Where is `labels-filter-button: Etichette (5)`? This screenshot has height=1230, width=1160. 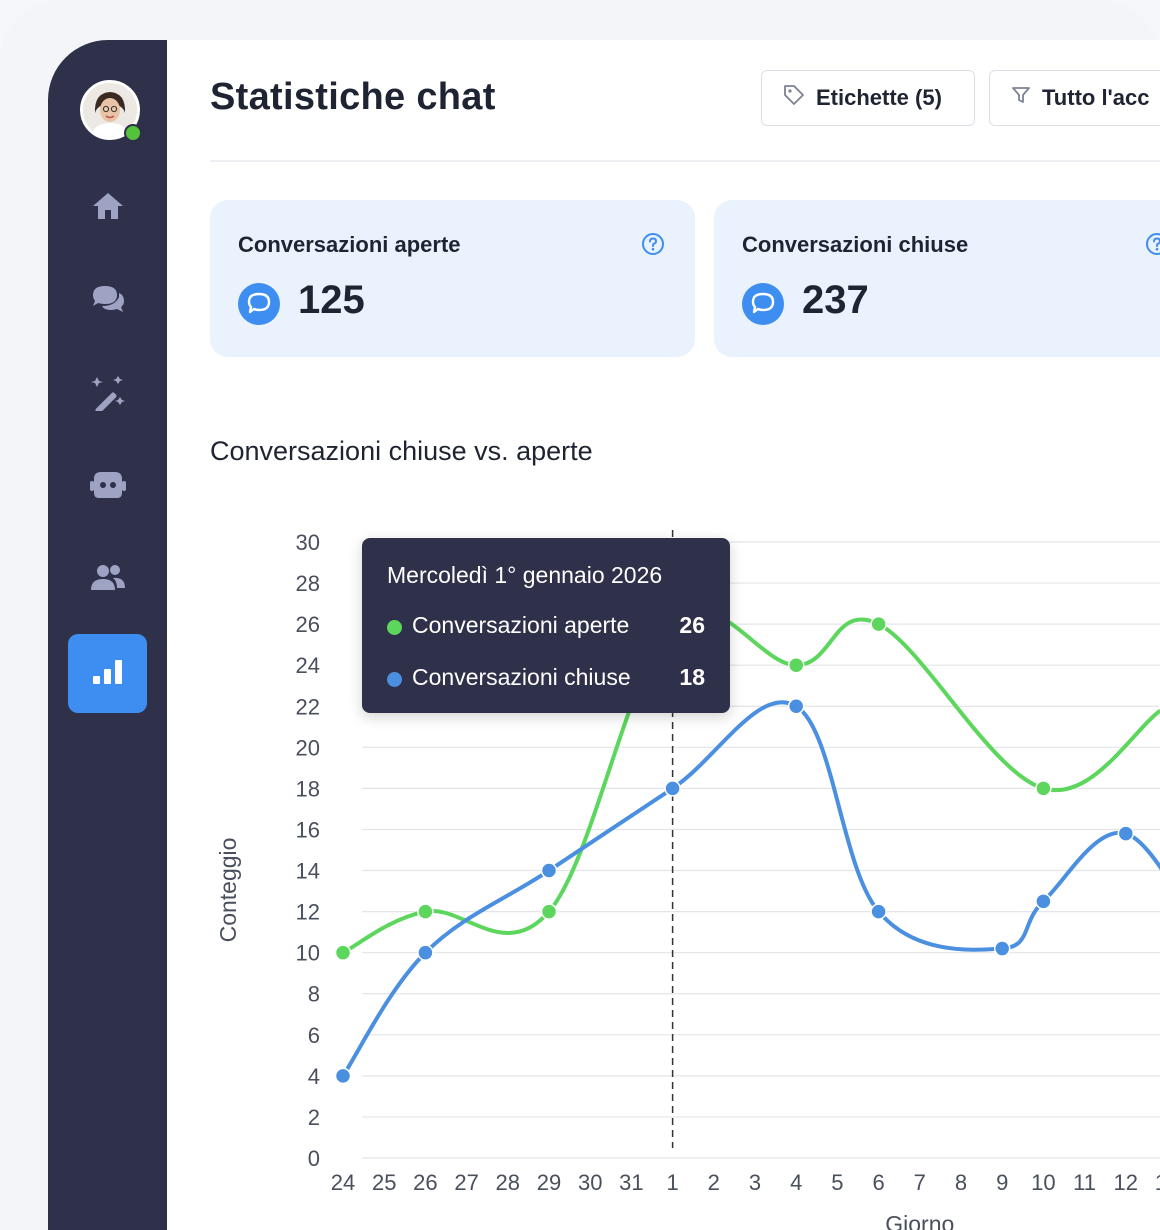
labels-filter-button: Etichette (5) is located at coordinates (868, 98).